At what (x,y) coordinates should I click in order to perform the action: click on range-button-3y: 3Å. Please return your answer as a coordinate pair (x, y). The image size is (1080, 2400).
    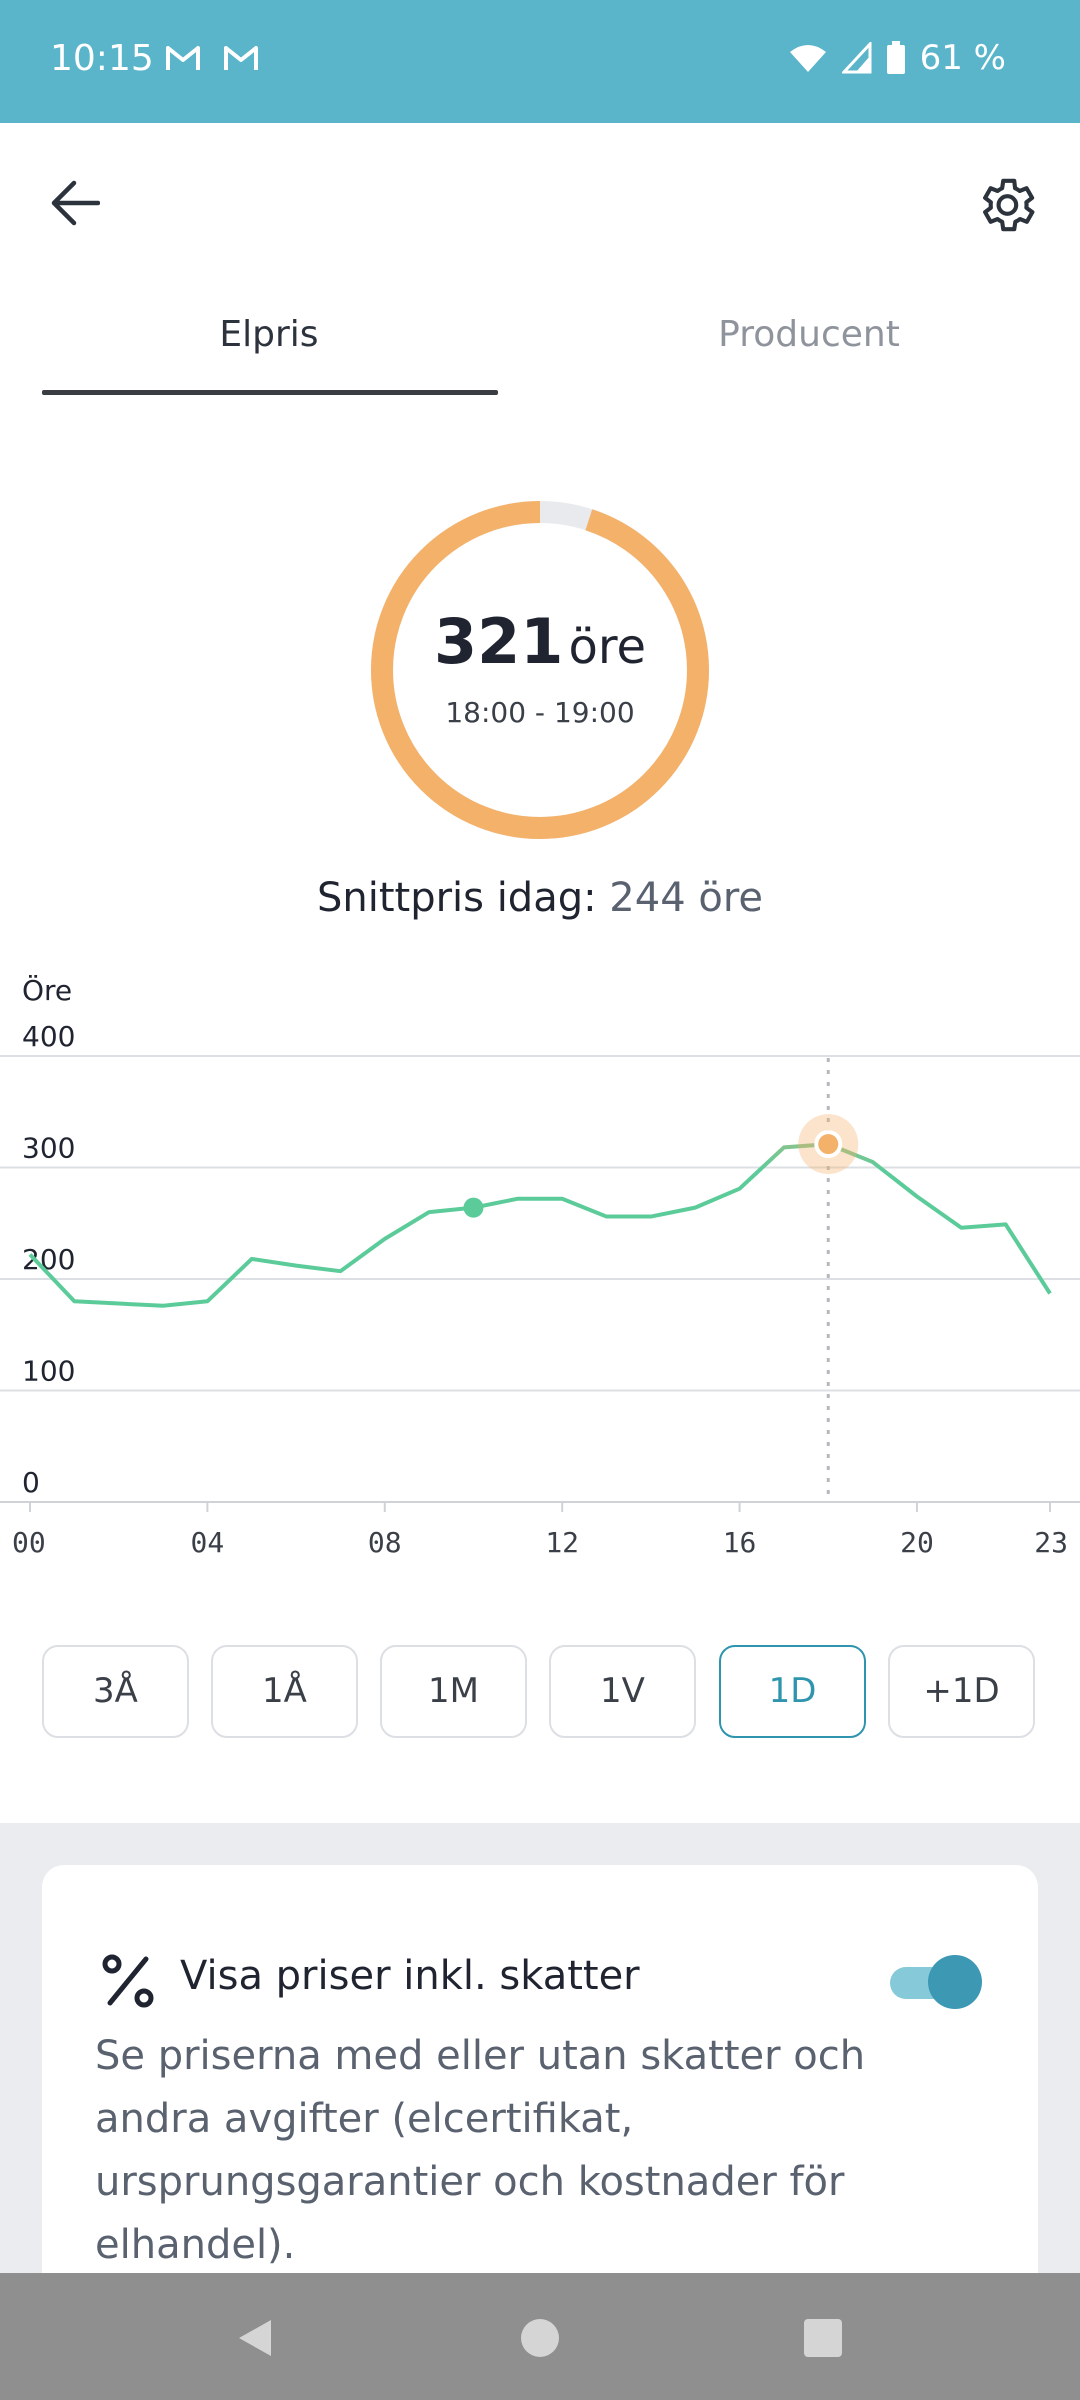
    Looking at the image, I should click on (115, 1691).